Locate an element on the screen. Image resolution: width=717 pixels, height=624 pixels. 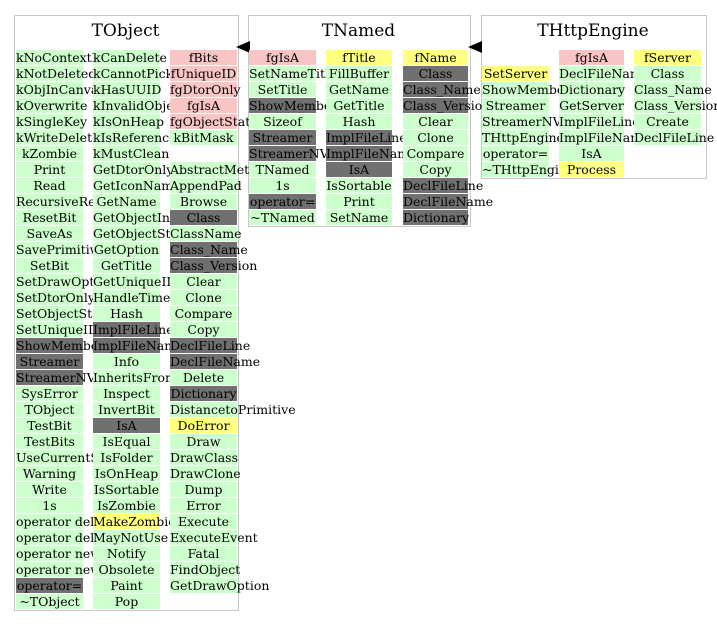
member-label: THttpEngine is located at coordinates (523, 137).